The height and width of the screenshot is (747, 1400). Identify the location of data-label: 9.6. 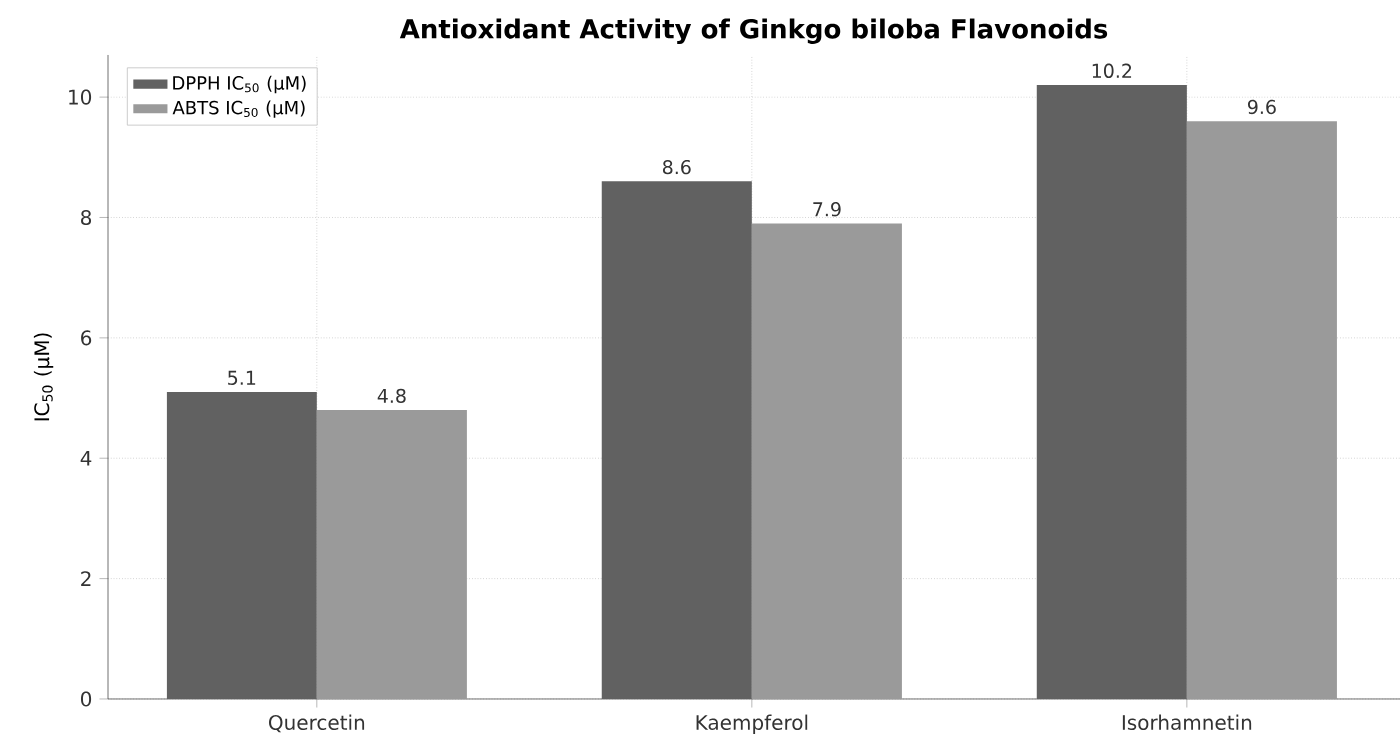
(1261, 107).